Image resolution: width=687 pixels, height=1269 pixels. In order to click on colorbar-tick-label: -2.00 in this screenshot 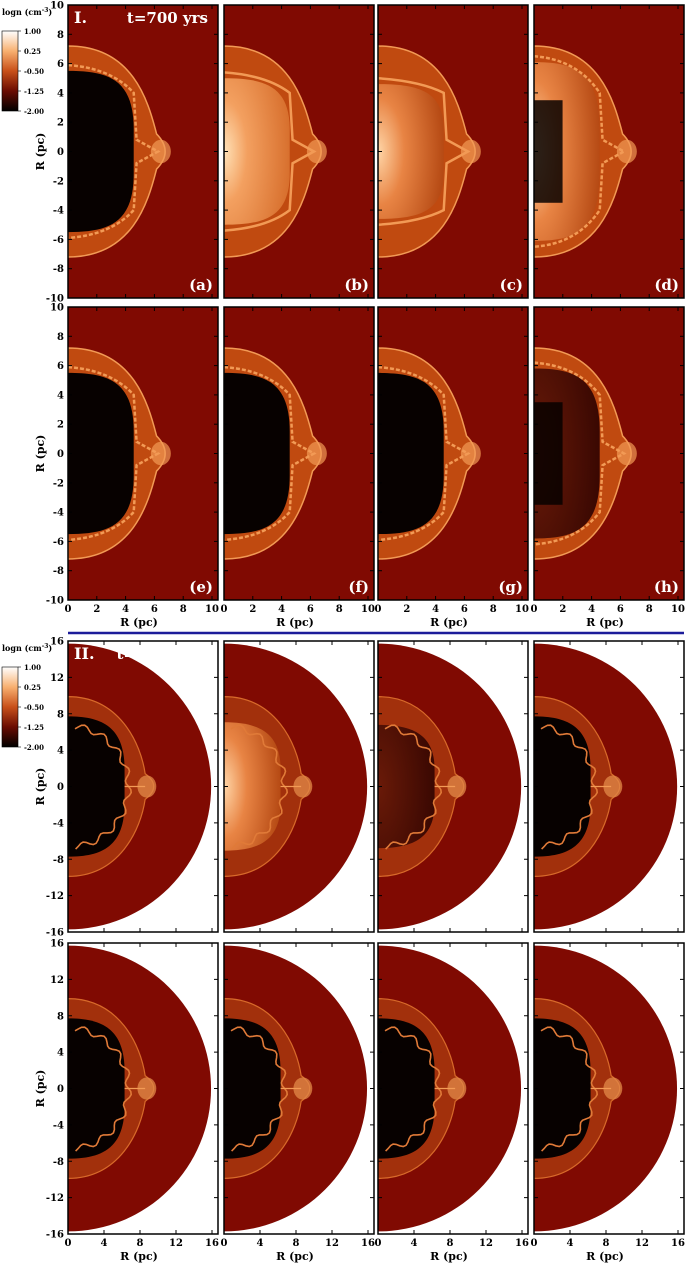, I will do `click(34, 111)`.